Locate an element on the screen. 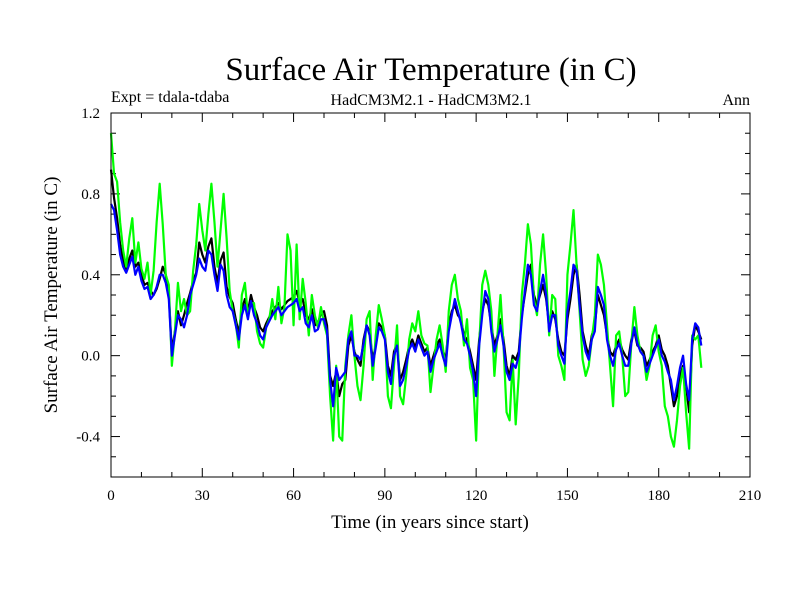 This screenshot has width=800, height=600. y-axis-label: Surface Air Temperature (in C) is located at coordinates (51, 295).